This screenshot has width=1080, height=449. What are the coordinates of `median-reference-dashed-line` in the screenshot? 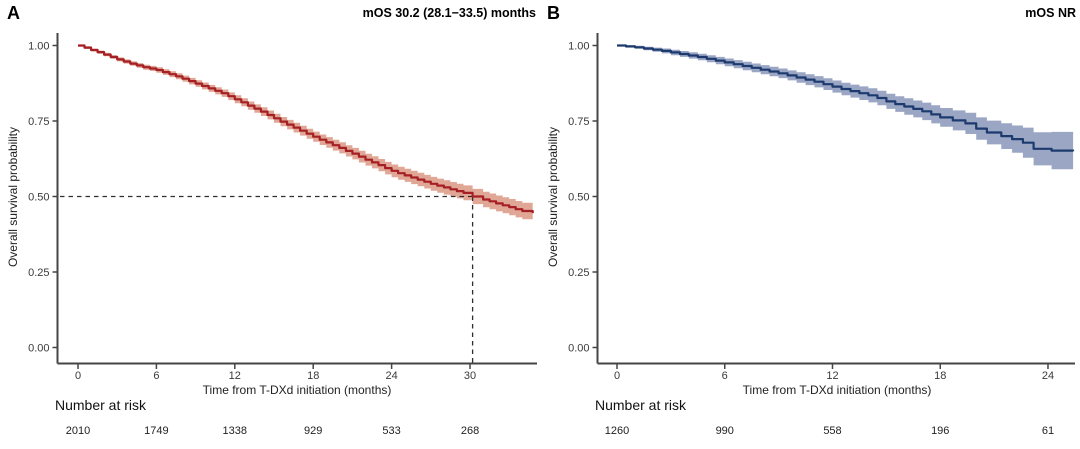 It's located at (267, 279).